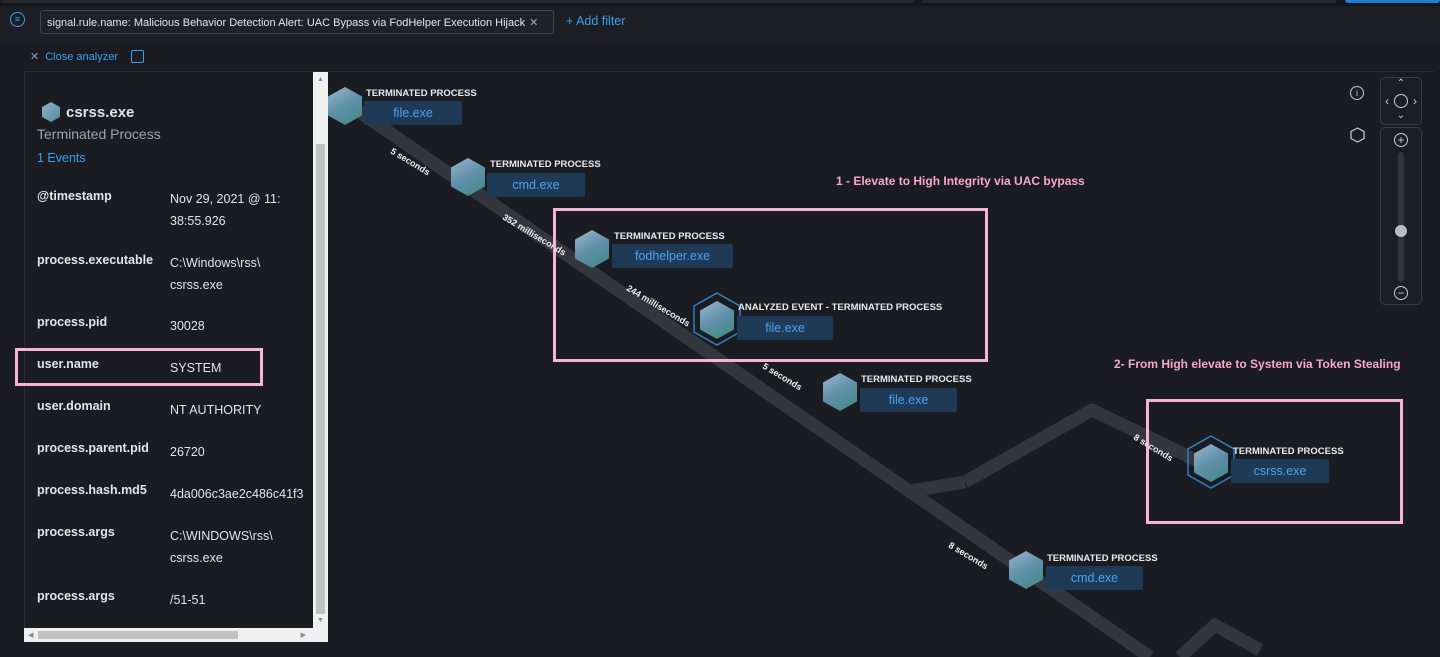  Describe the element at coordinates (176, 635) in the screenshot. I see `panel-horizontal-scrollbar: ◀ ▶` at that location.